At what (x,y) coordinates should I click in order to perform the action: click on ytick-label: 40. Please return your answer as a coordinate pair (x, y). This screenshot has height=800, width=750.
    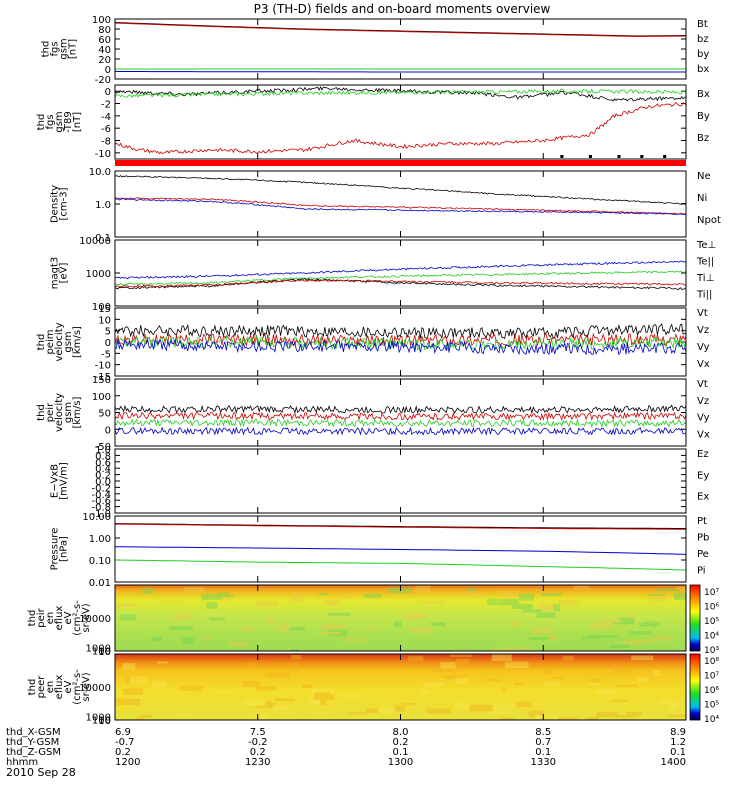
    Looking at the image, I should click on (104, 50).